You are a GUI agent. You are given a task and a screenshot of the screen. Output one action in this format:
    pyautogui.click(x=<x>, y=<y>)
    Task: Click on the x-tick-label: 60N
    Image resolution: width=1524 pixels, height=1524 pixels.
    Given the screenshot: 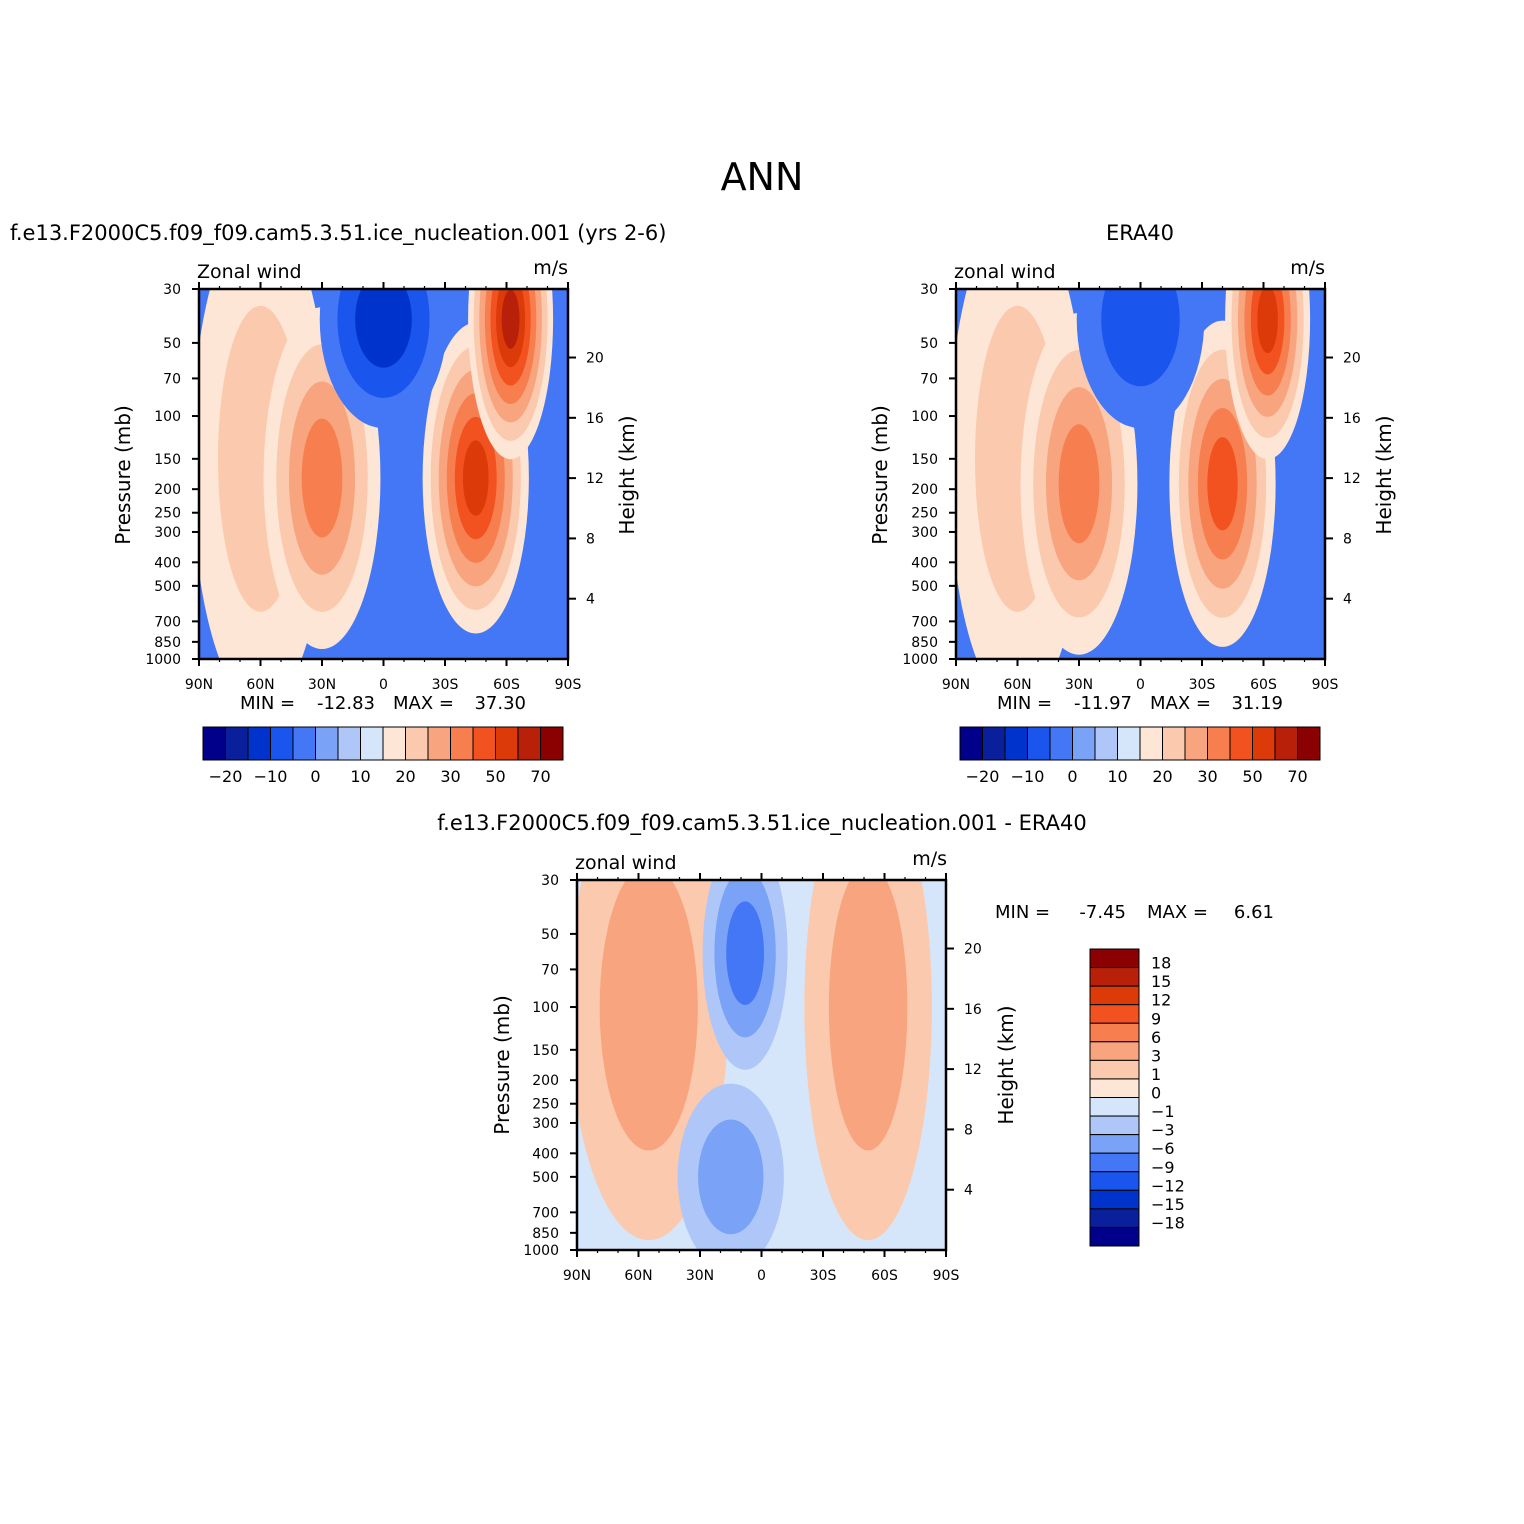 What is the action you would take?
    pyautogui.click(x=638, y=1276)
    